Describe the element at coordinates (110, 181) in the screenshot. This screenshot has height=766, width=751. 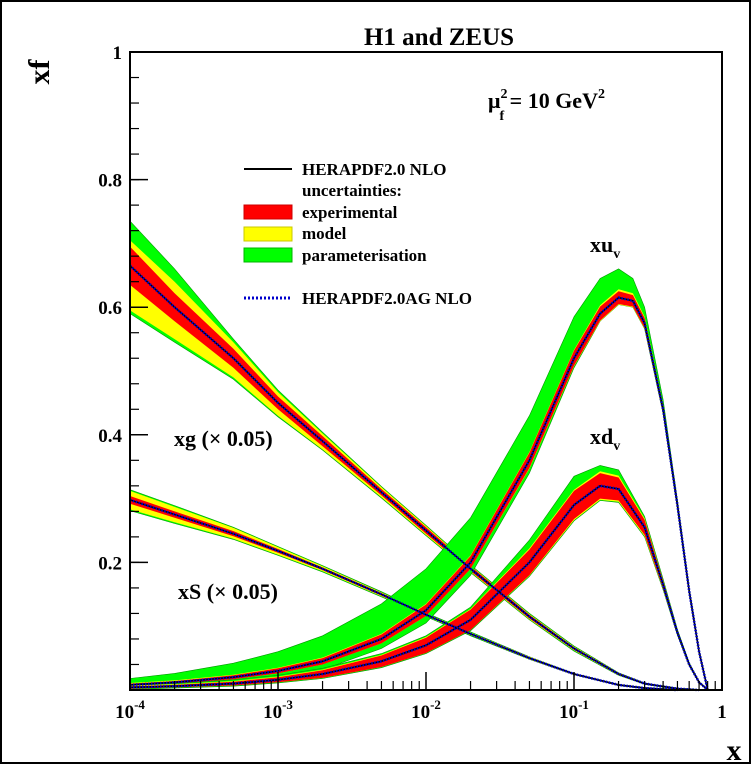
I see `y-tick-label: 0.8` at that location.